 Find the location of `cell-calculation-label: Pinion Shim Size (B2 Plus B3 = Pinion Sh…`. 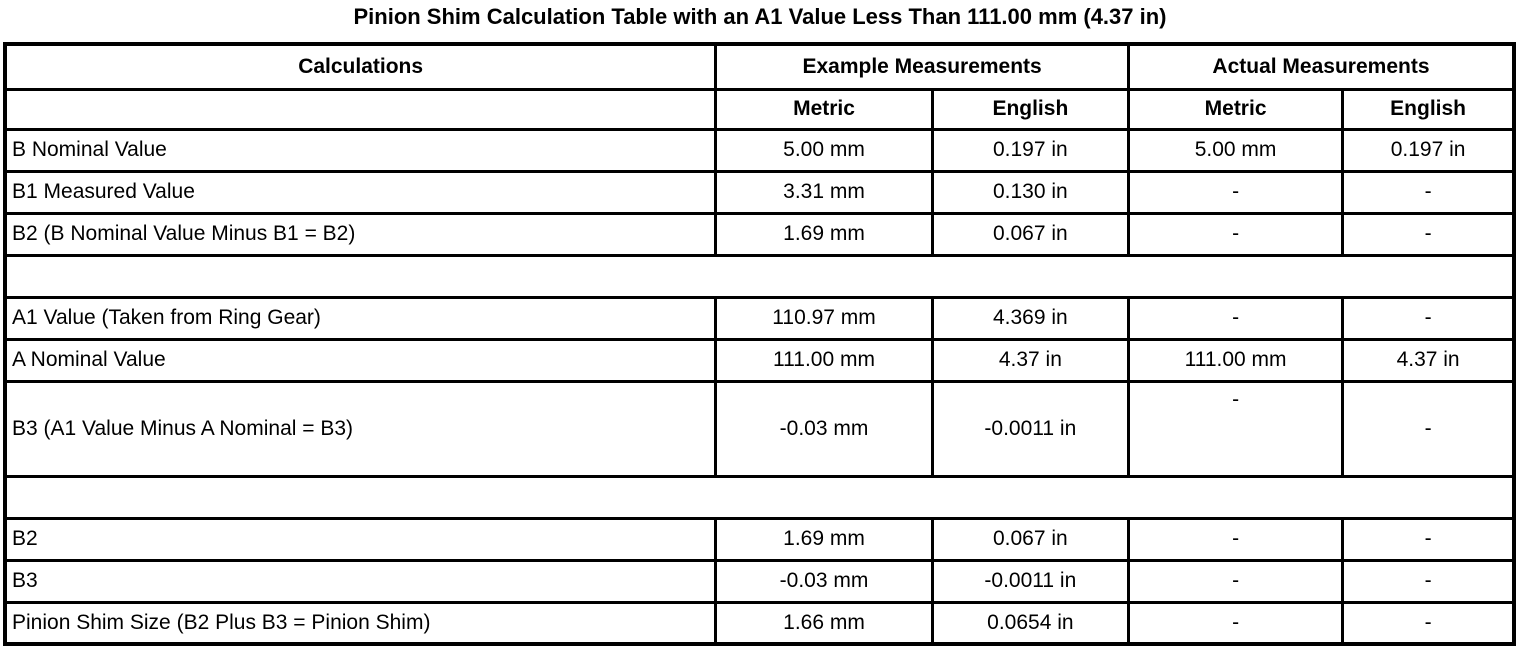

cell-calculation-label: Pinion Shim Size (B2 Plus B3 = Pinion Sh… is located at coordinates (360, 623).